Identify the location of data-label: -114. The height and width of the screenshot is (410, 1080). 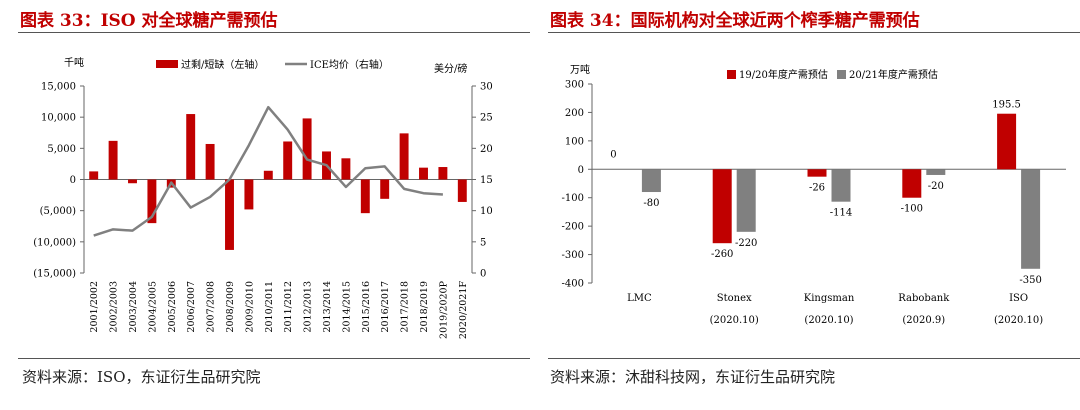
(841, 213).